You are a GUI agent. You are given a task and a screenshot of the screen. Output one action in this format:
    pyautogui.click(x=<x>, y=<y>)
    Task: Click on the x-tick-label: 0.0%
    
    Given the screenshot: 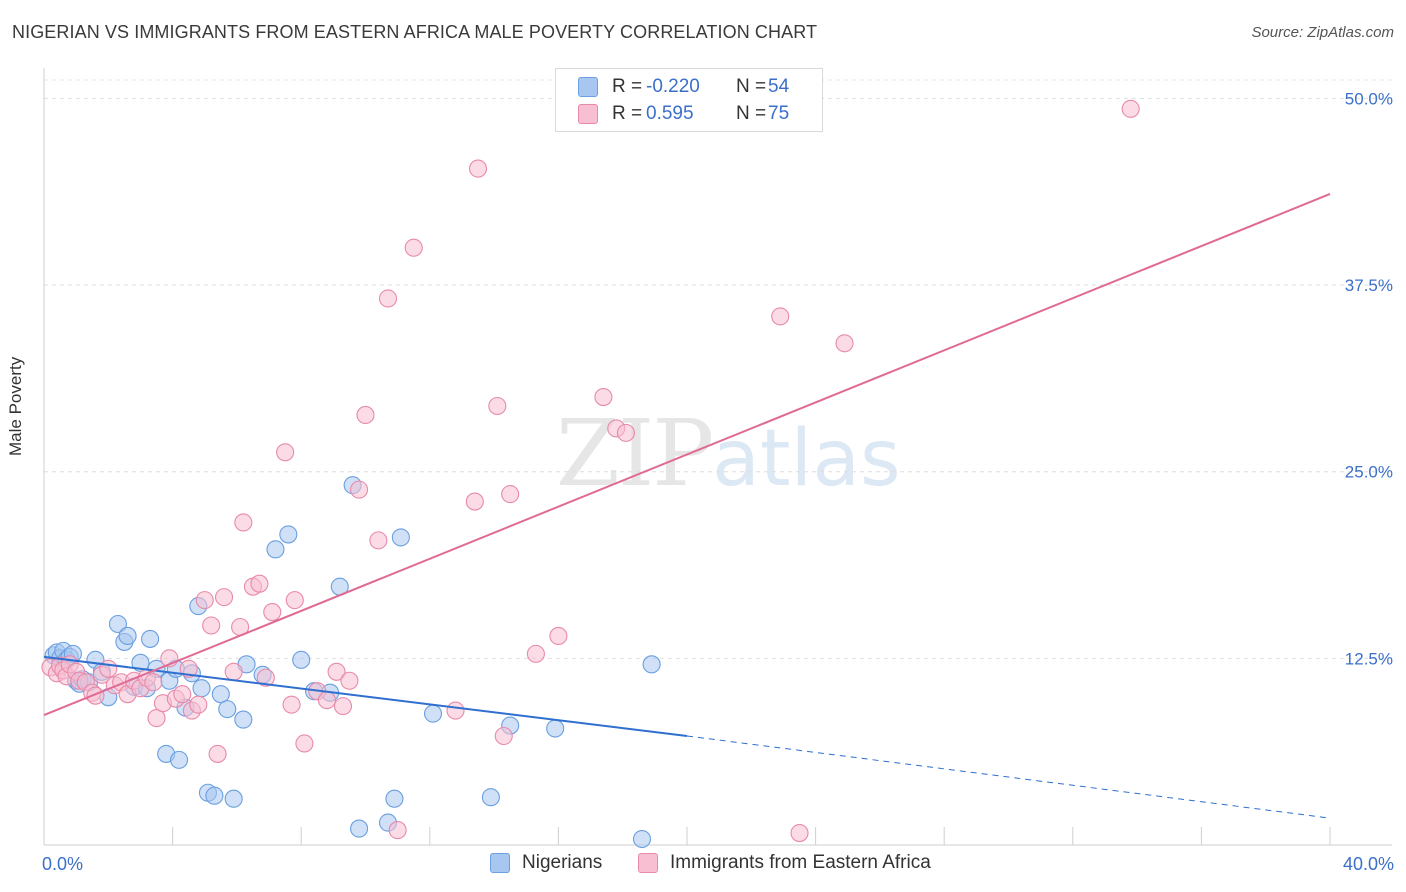 What is the action you would take?
    pyautogui.click(x=62, y=864)
    